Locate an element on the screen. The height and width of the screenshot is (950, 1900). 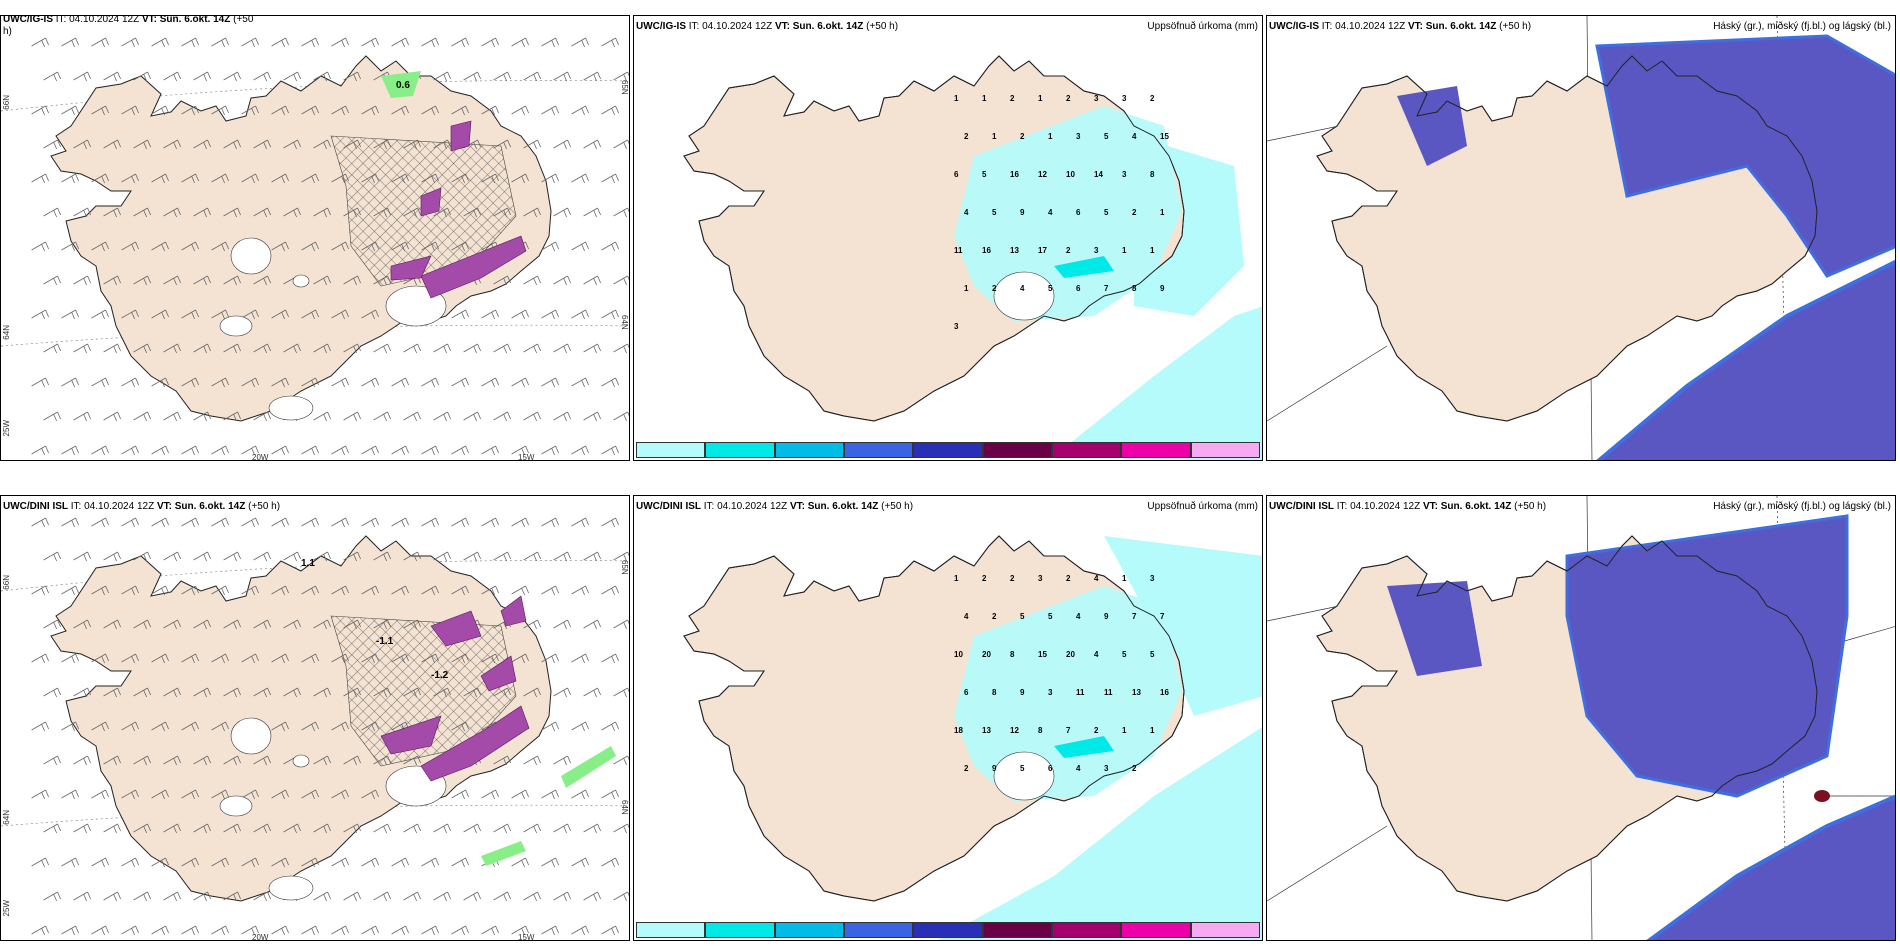
precip-value-label: 5 is located at coordinates (994, 212).